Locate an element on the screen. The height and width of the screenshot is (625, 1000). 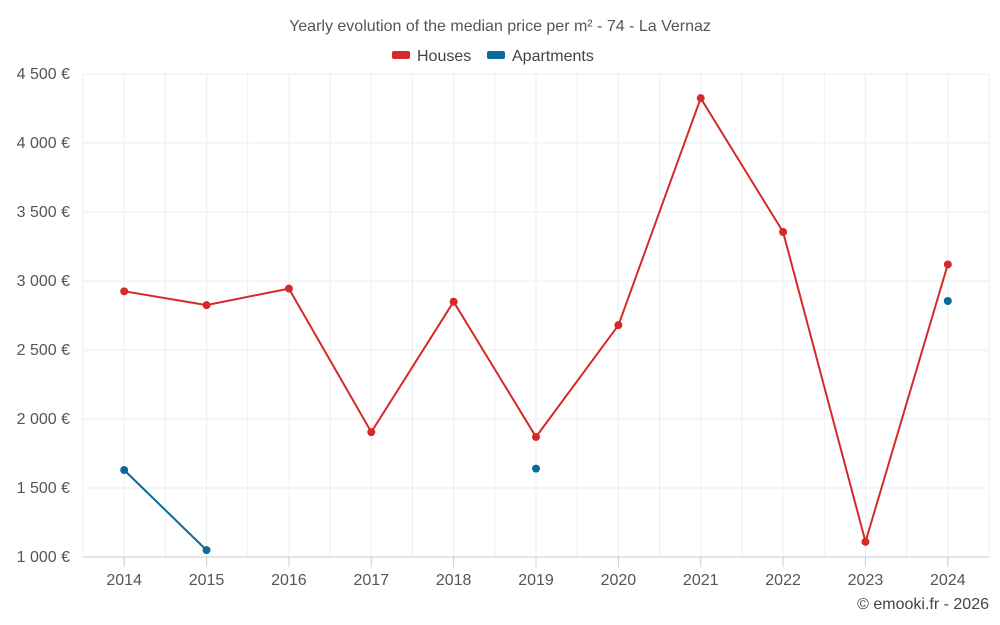
legend: Houses Apartments is located at coordinates (493, 56).